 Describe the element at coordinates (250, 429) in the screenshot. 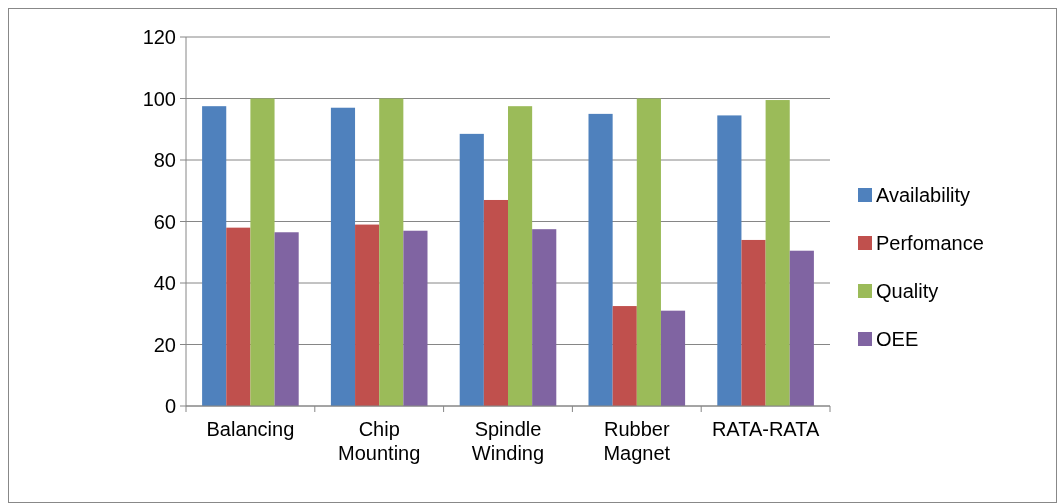

I see `x-tick-label: Balancing` at that location.